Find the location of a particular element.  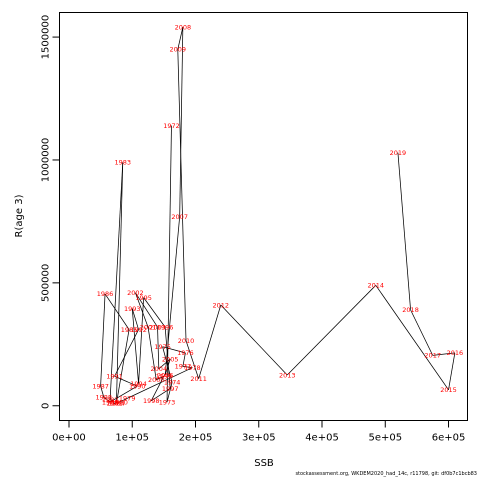

point-label-1974: 1974 is located at coordinates (172, 383).